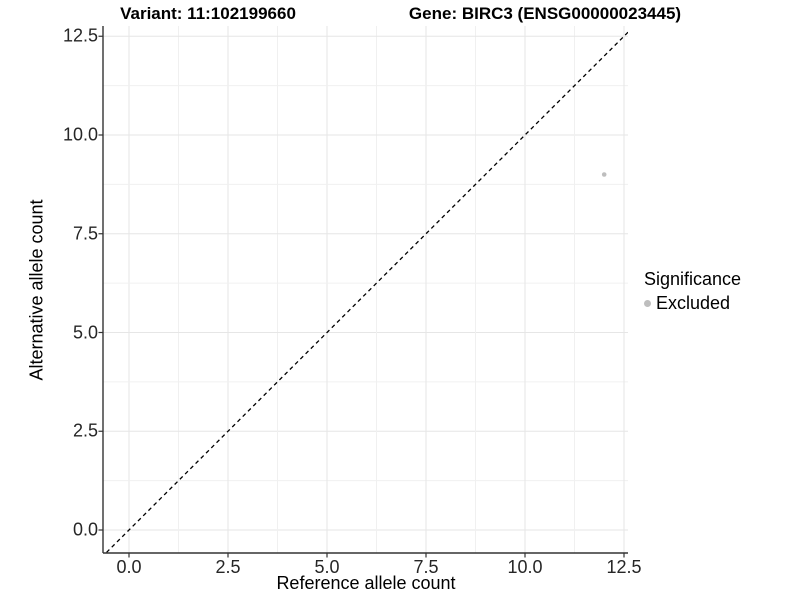 Image resolution: width=800 pixels, height=600 pixels. I want to click on gene-title: Gene: BIRC3 (ENSG00000023445), so click(545, 13).